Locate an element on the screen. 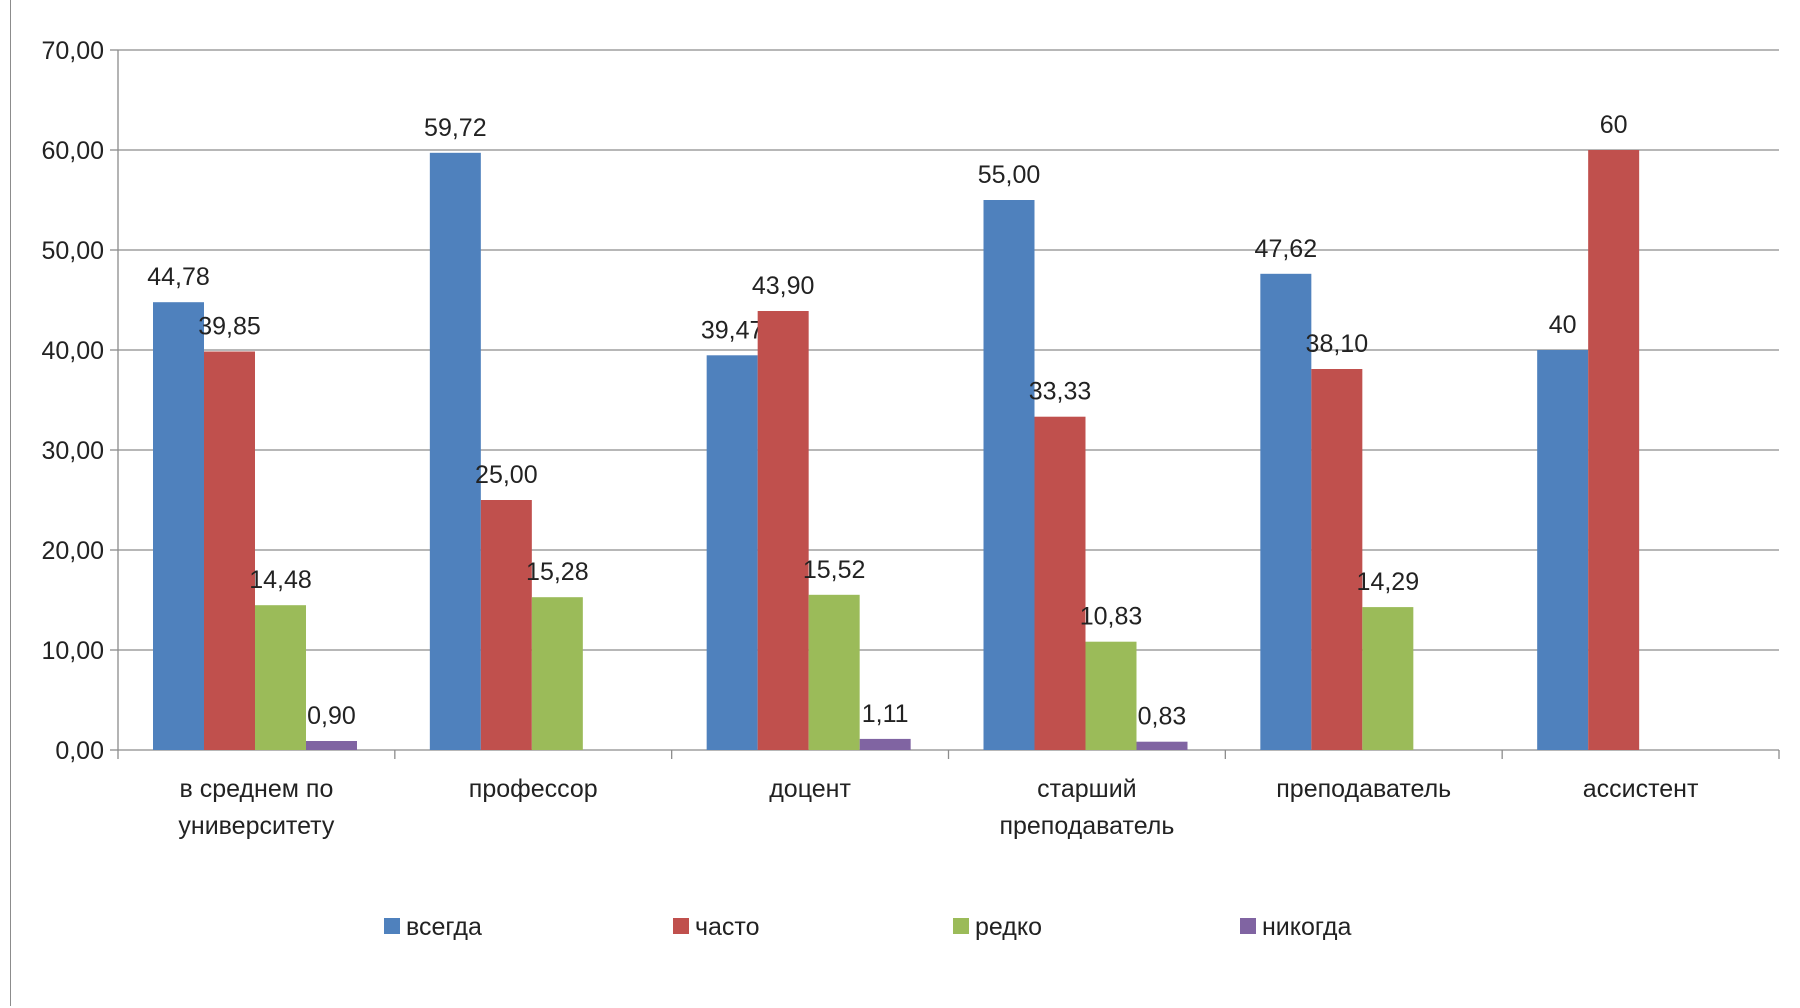  category-label: профессор is located at coordinates (533, 789).